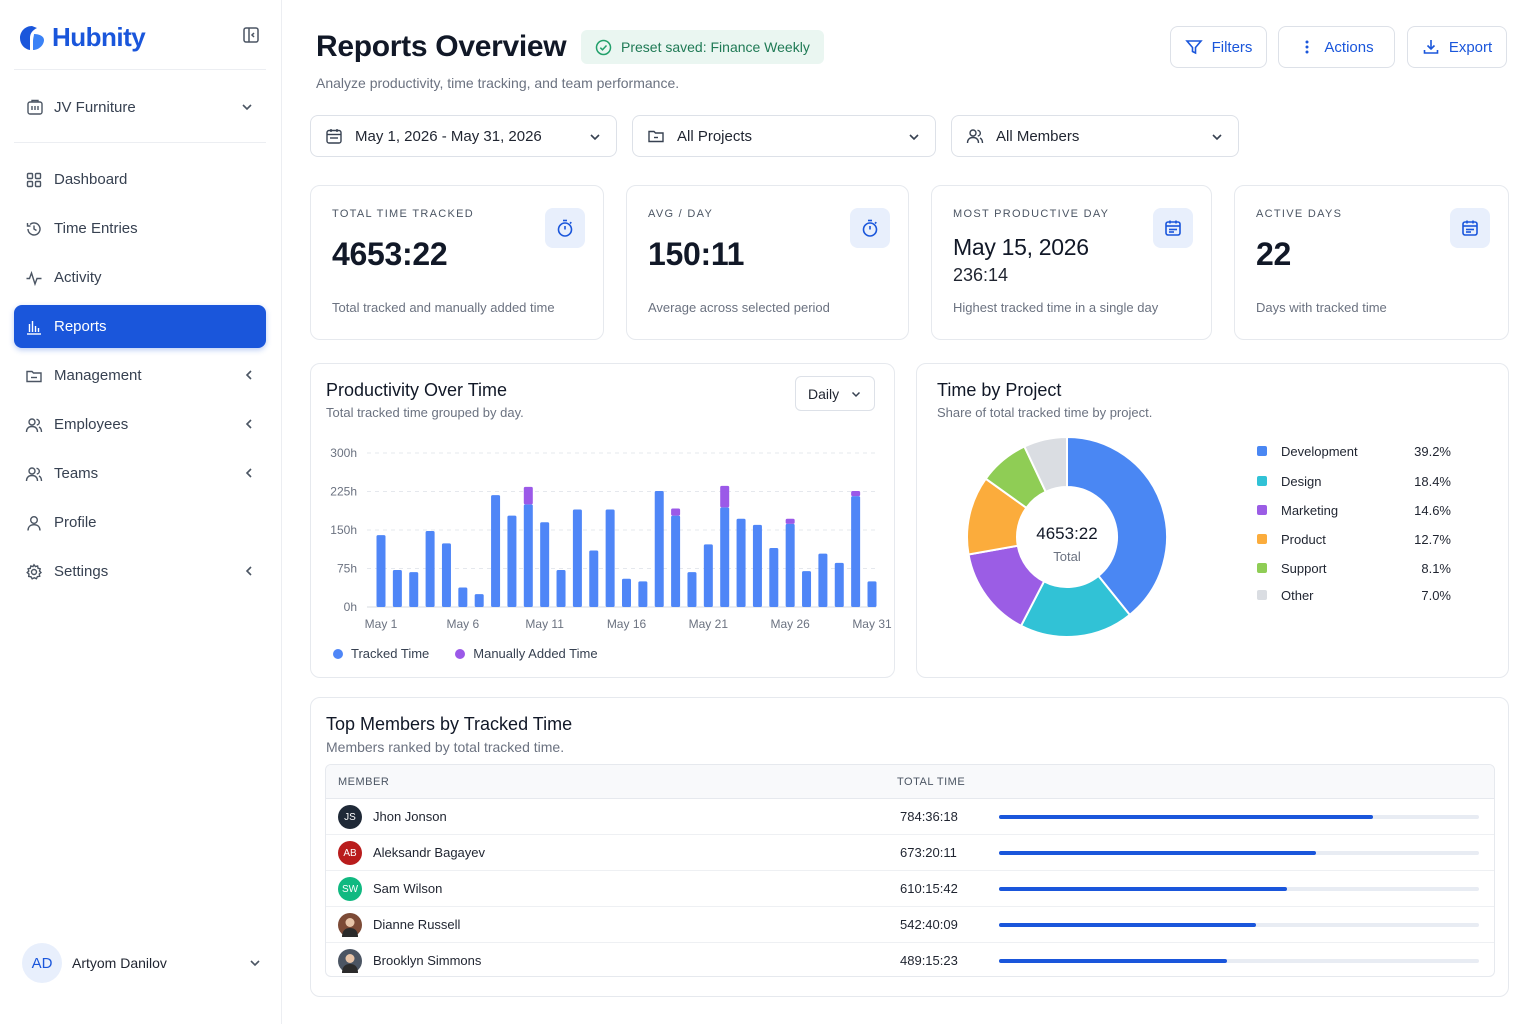  I want to click on filters-button: Filters, so click(1218, 47).